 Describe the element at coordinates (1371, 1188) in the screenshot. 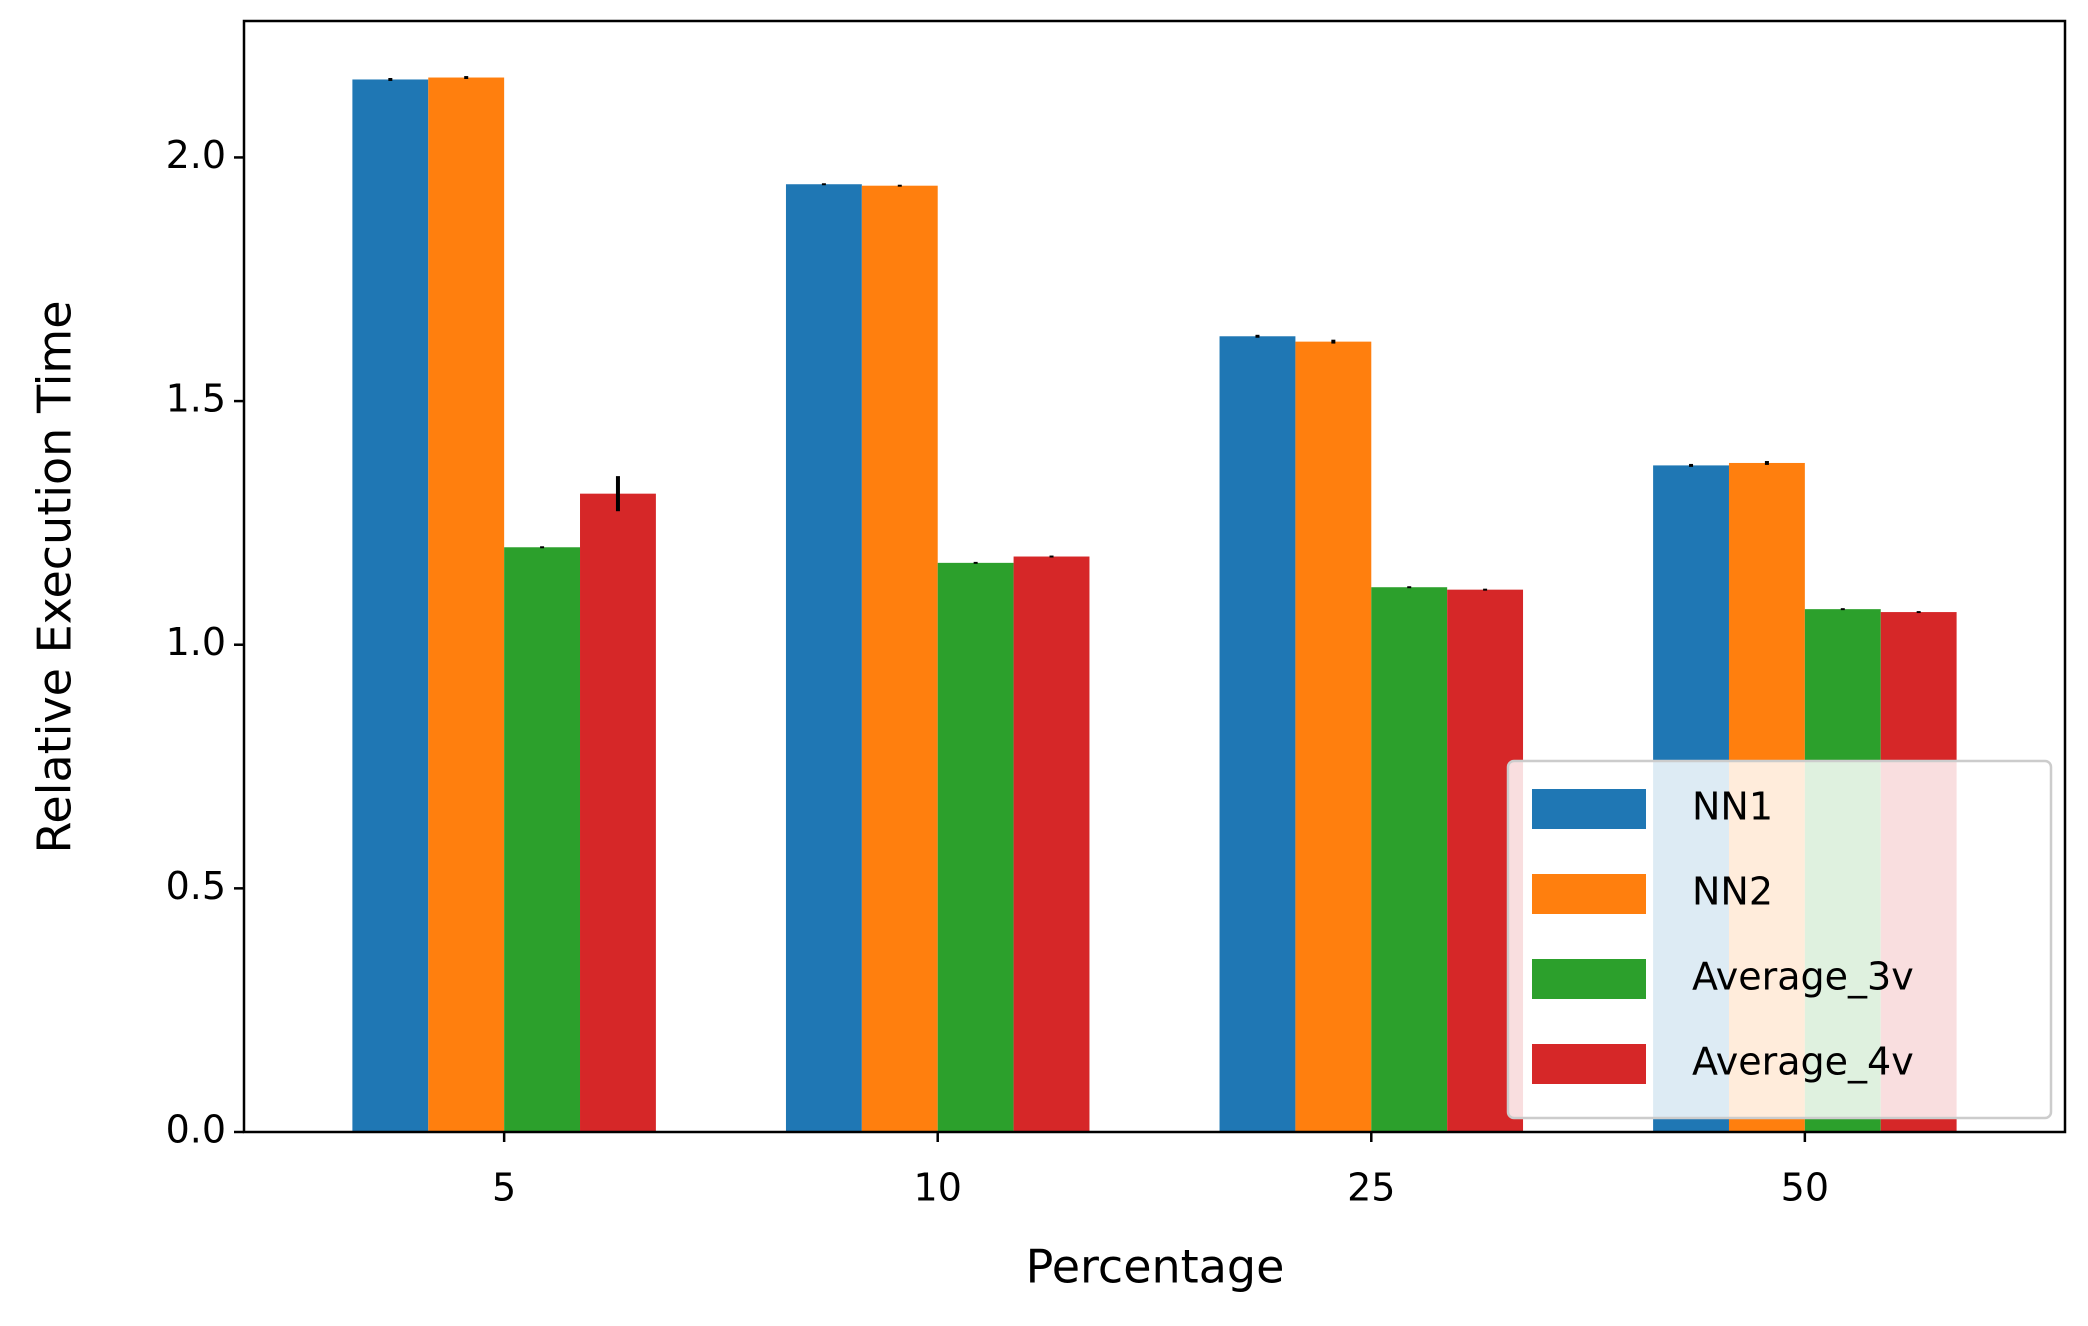

I see `x-tick-label: 25` at that location.